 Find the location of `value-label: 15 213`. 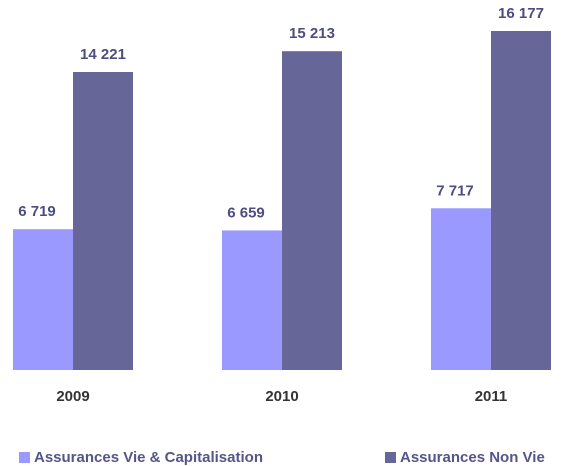

value-label: 15 213 is located at coordinates (312, 33).